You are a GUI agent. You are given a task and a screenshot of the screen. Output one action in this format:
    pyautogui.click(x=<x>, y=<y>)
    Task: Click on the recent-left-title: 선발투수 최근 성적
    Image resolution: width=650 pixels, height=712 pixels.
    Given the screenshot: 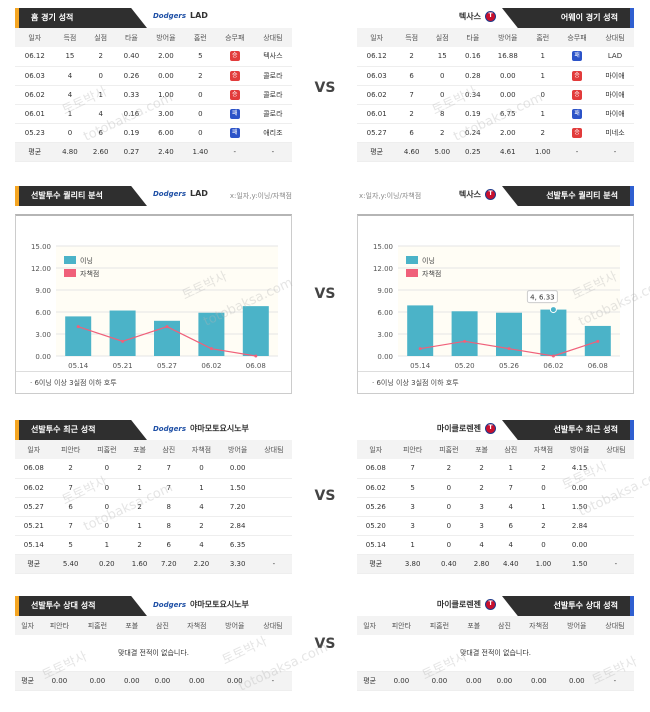 What is the action you would take?
    pyautogui.click(x=81, y=430)
    